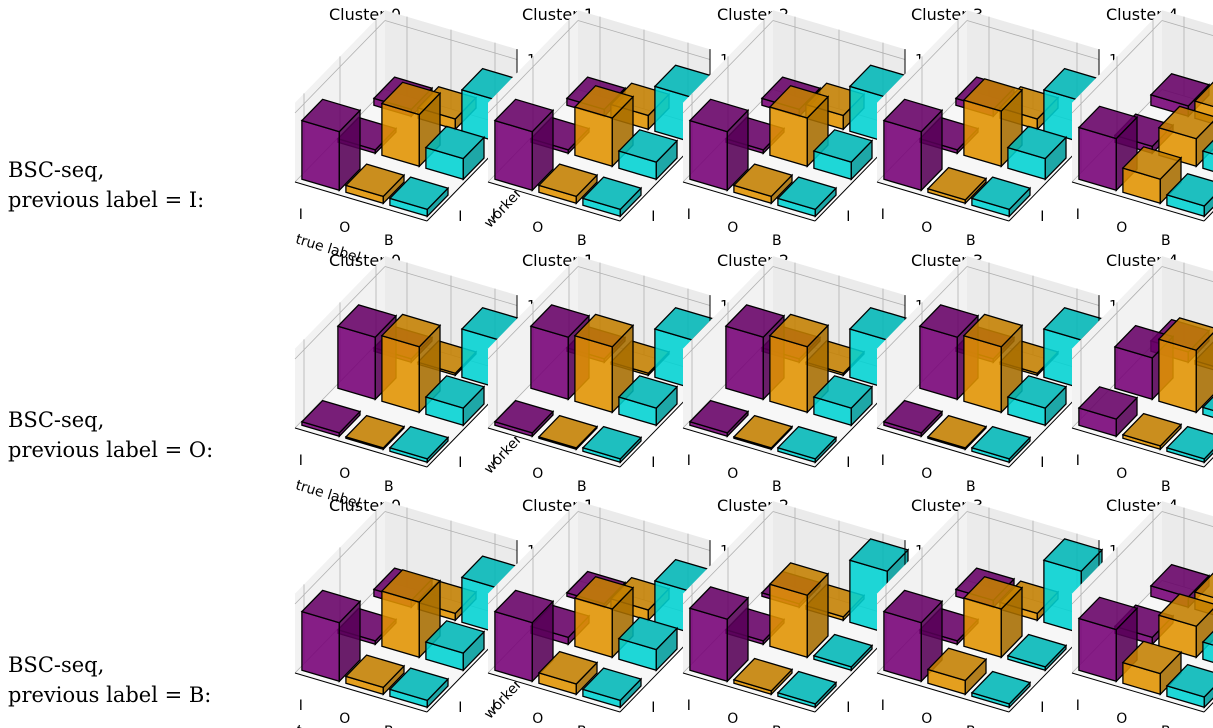 The width and height of the screenshot is (1213, 728). Describe the element at coordinates (1142, 612) in the screenshot. I see `panel-r2-c4: Cluster 4IOBIOB01` at that location.